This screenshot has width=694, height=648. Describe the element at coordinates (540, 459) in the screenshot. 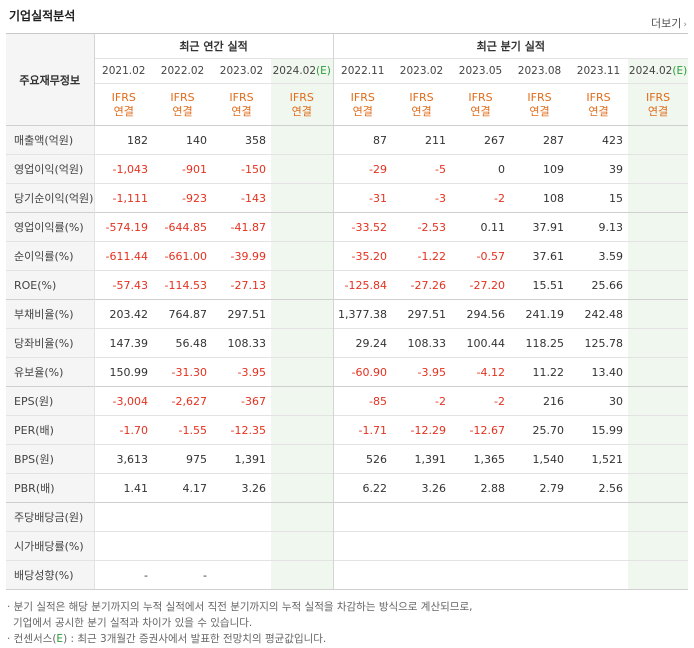

I see `table-cell: 1,540` at that location.